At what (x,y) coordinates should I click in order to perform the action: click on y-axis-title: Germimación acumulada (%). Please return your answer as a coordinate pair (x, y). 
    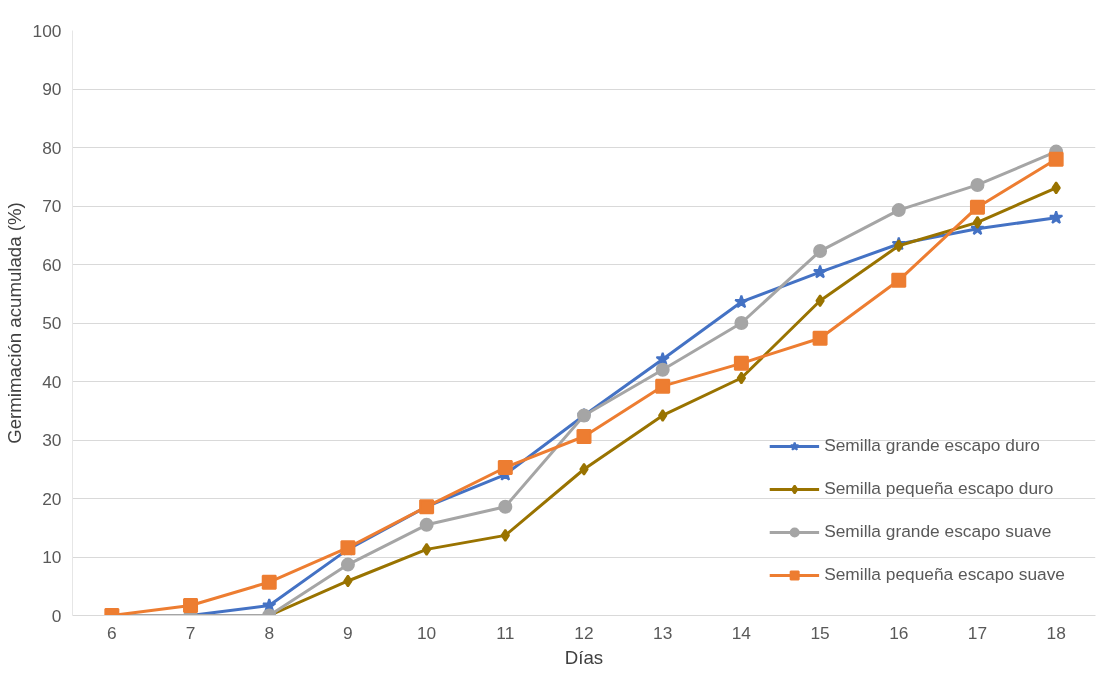
    Looking at the image, I should click on (14, 323).